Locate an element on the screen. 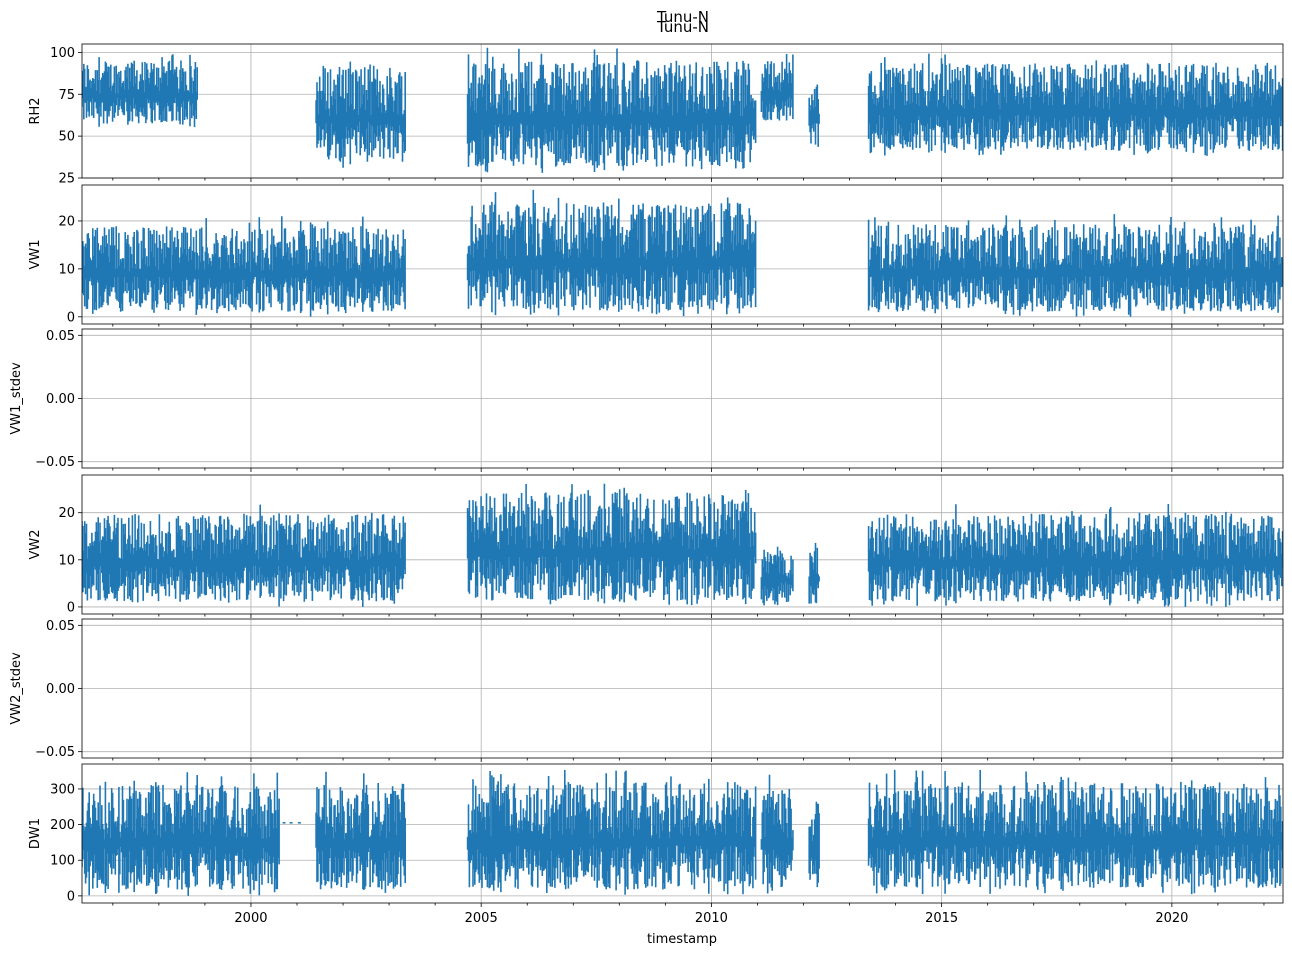  y-axis-label: VW1_stdev is located at coordinates (16, 398).